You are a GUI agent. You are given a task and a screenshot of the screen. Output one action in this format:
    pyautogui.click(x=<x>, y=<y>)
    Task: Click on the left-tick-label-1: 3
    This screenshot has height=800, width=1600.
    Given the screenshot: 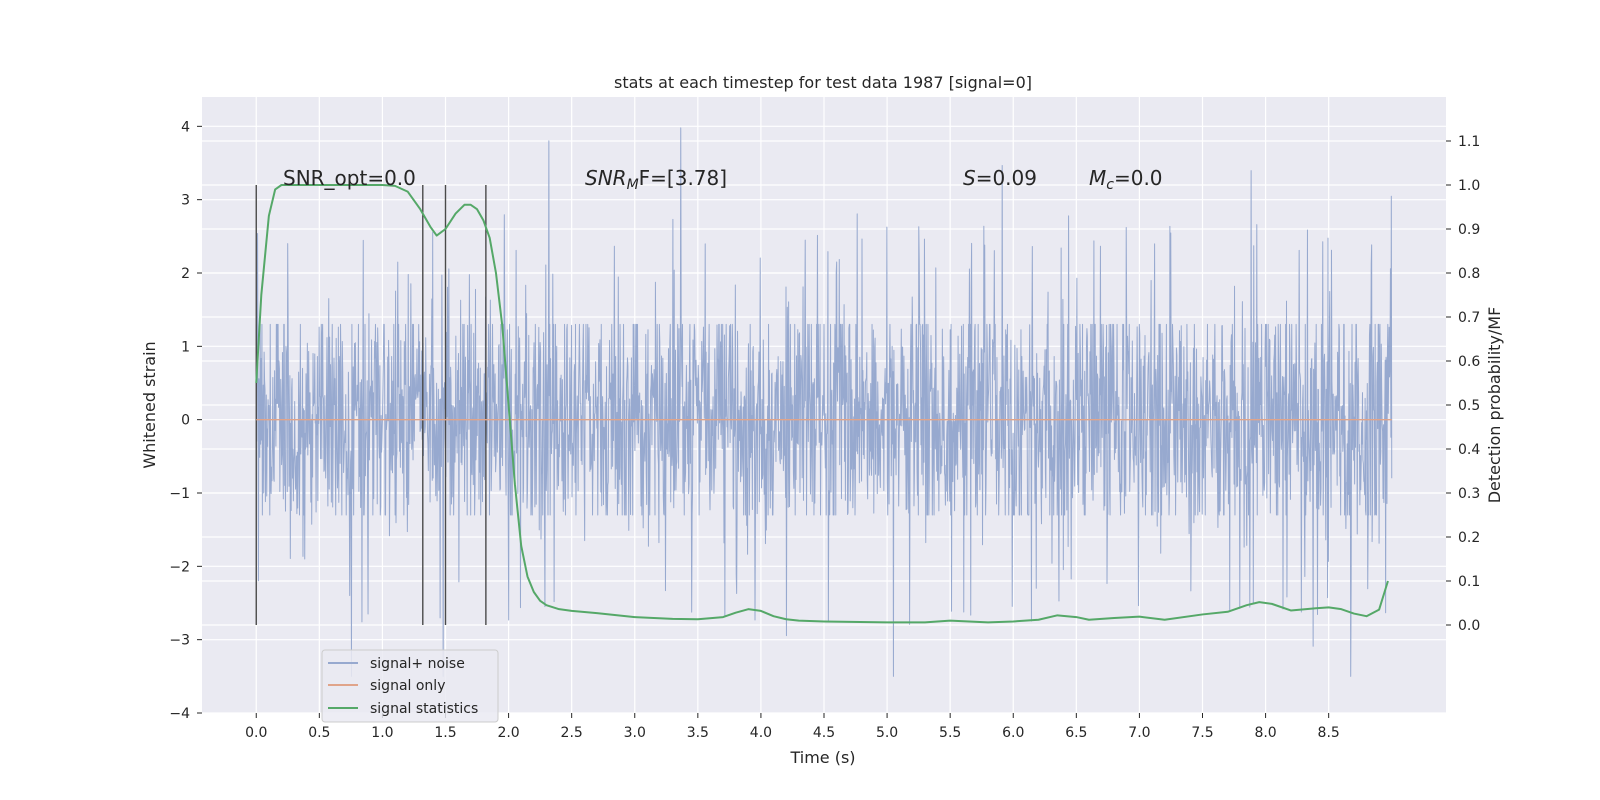 What is the action you would take?
    pyautogui.click(x=185, y=201)
    